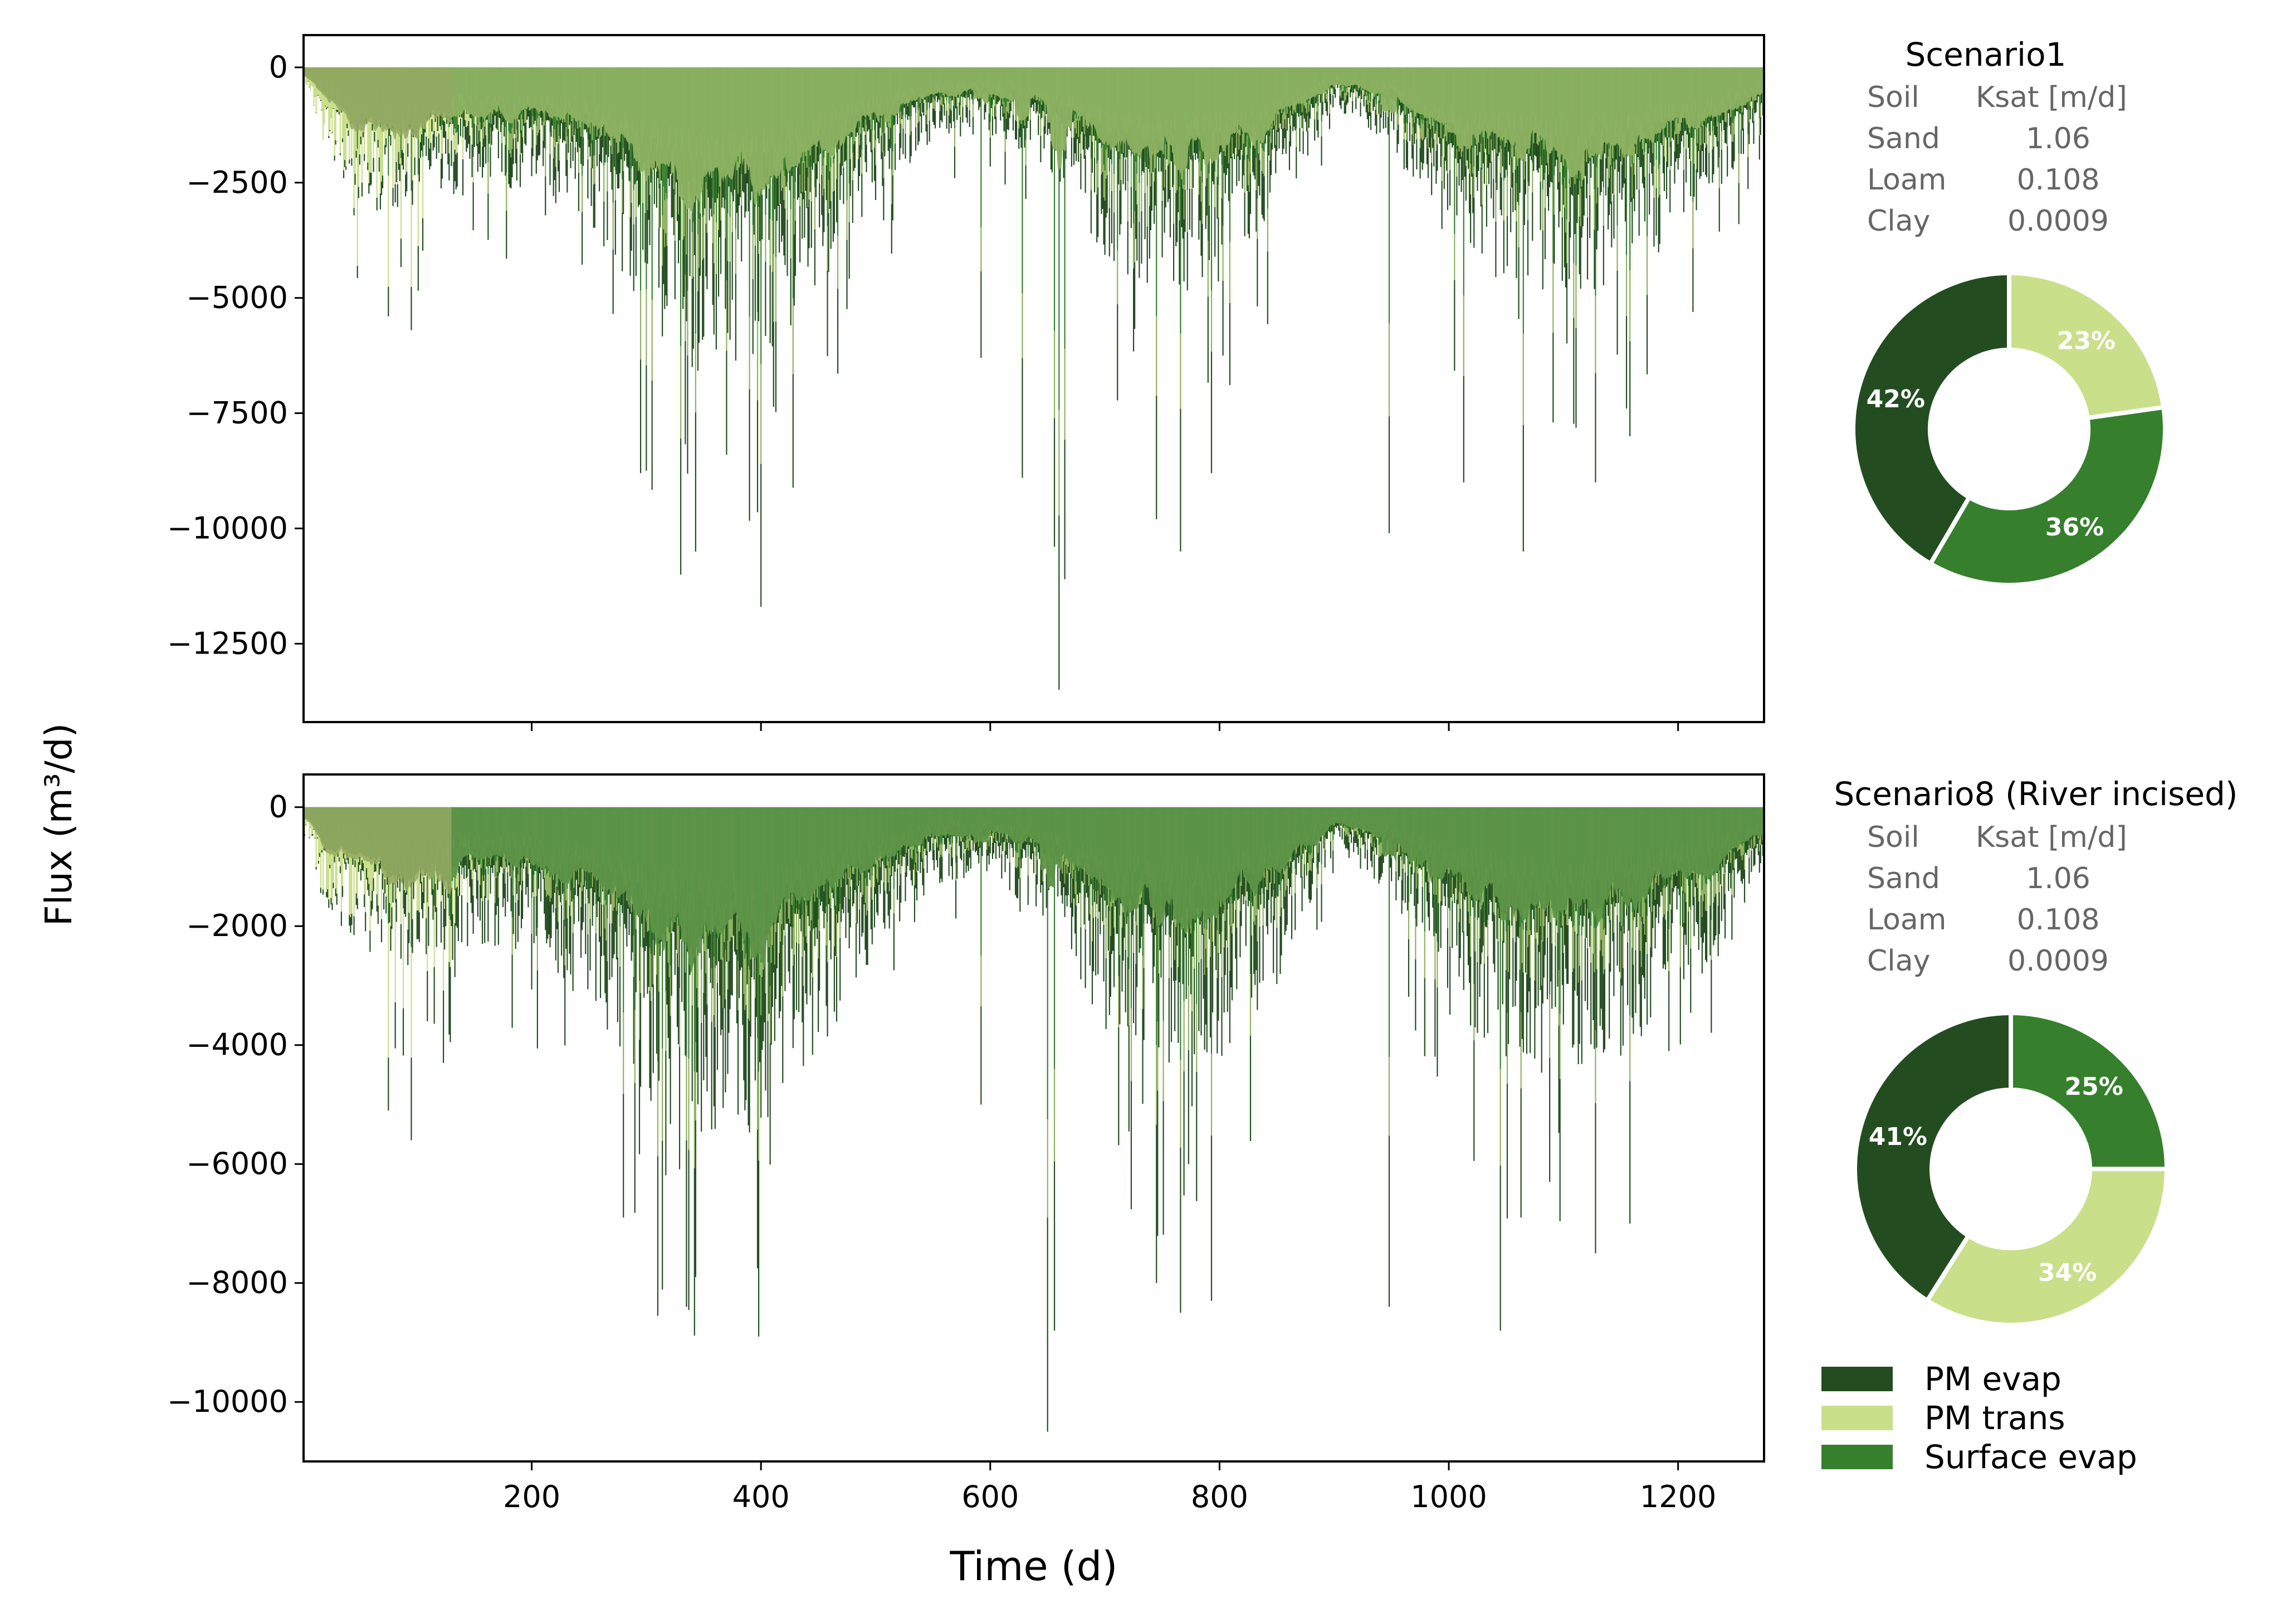 Image resolution: width=2296 pixels, height=1618 pixels. What do you see at coordinates (1985, 55) in the screenshot?
I see `pie-title: Scenario1` at bounding box center [1985, 55].